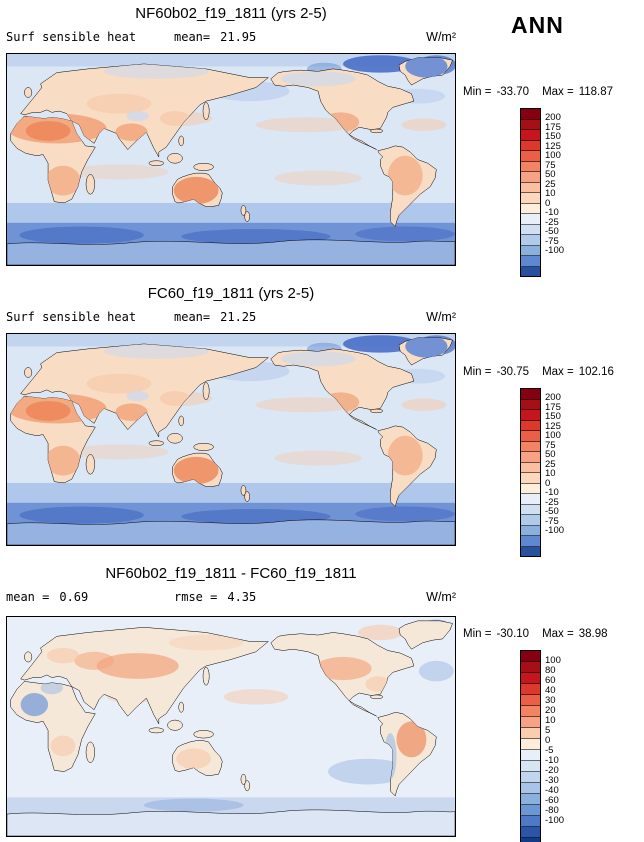 This screenshot has height=842, width=644. What do you see at coordinates (537, 25) in the screenshot?
I see `season-label: ANN` at bounding box center [537, 25].